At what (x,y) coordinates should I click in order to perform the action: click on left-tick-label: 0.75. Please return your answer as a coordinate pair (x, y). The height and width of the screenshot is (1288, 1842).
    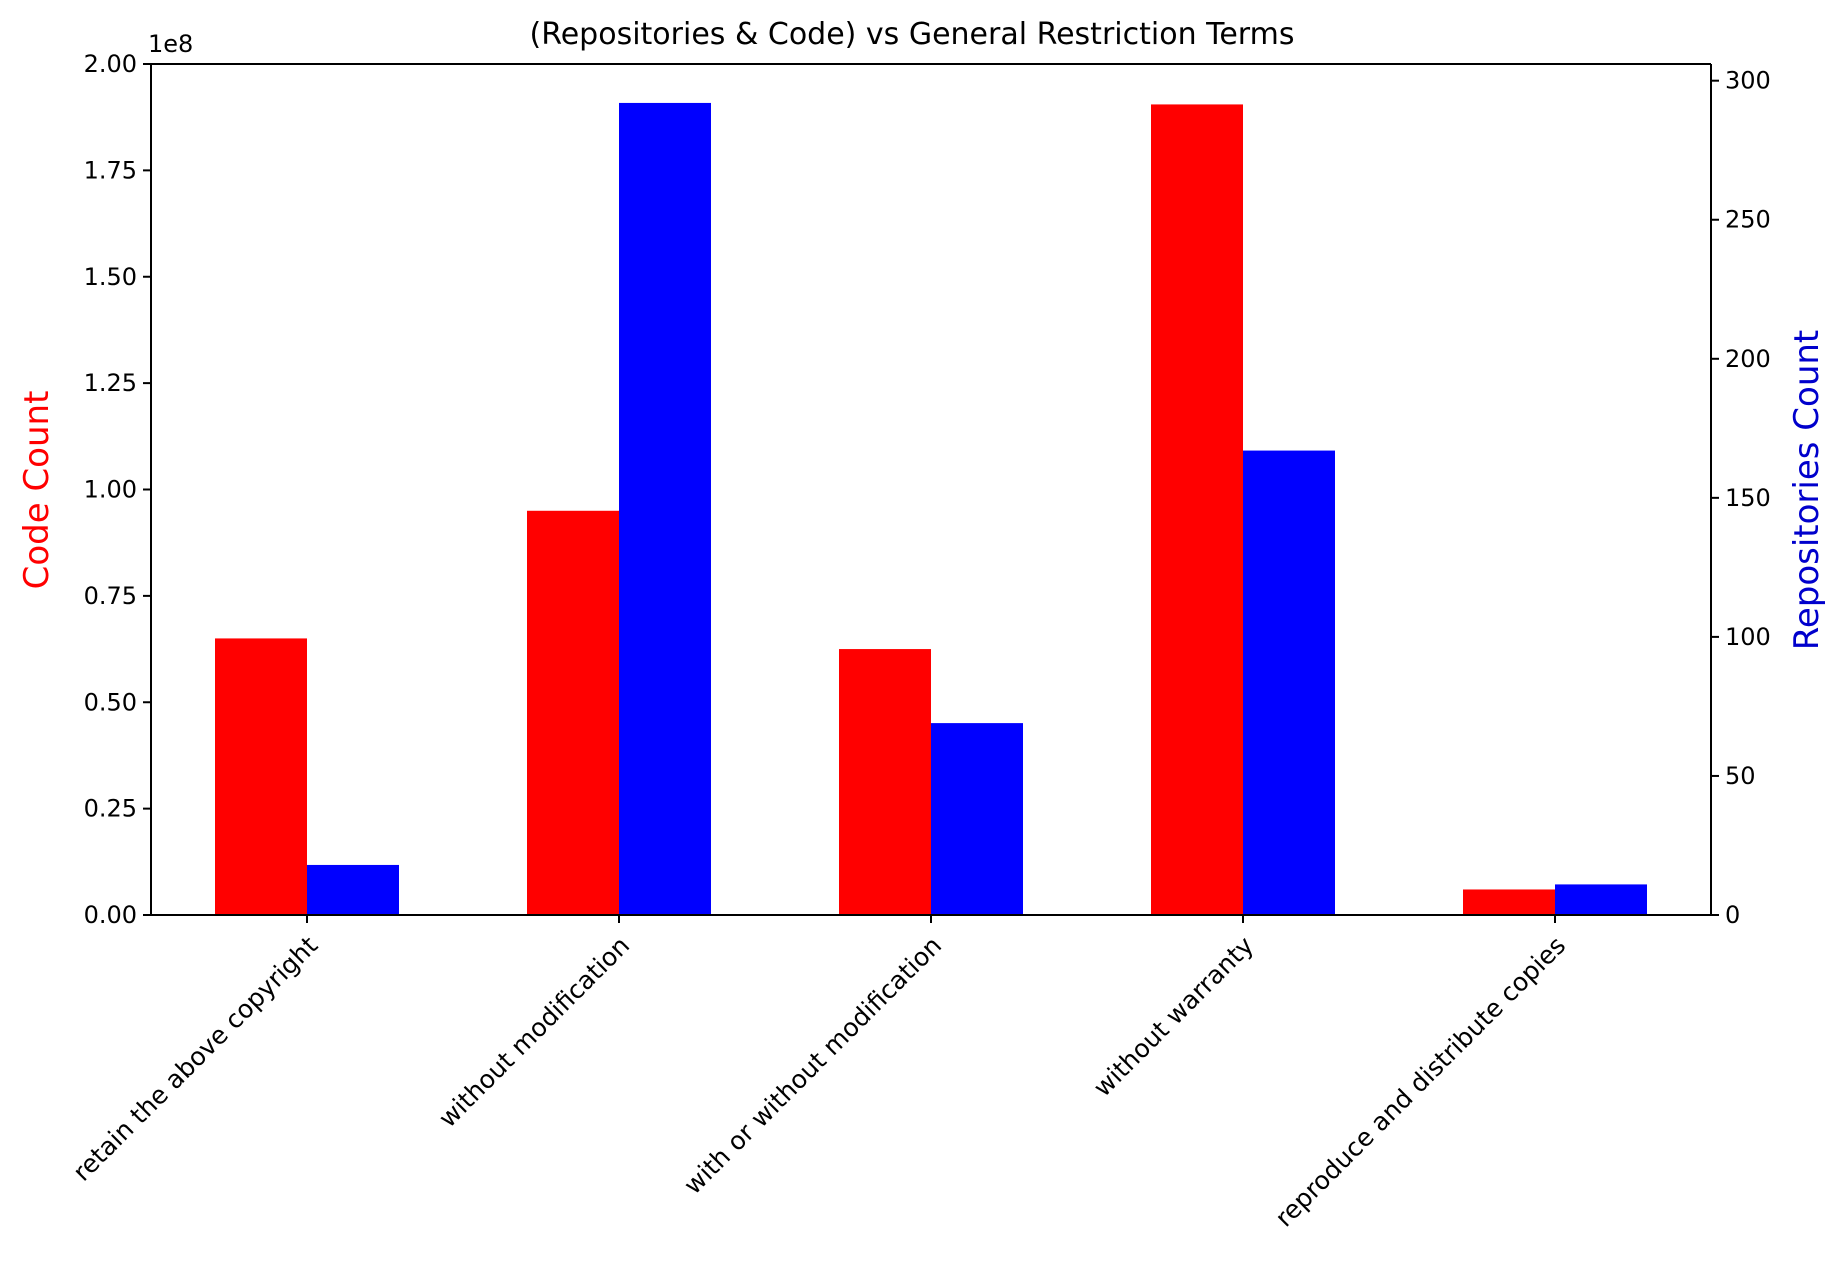
    Looking at the image, I should click on (110, 596).